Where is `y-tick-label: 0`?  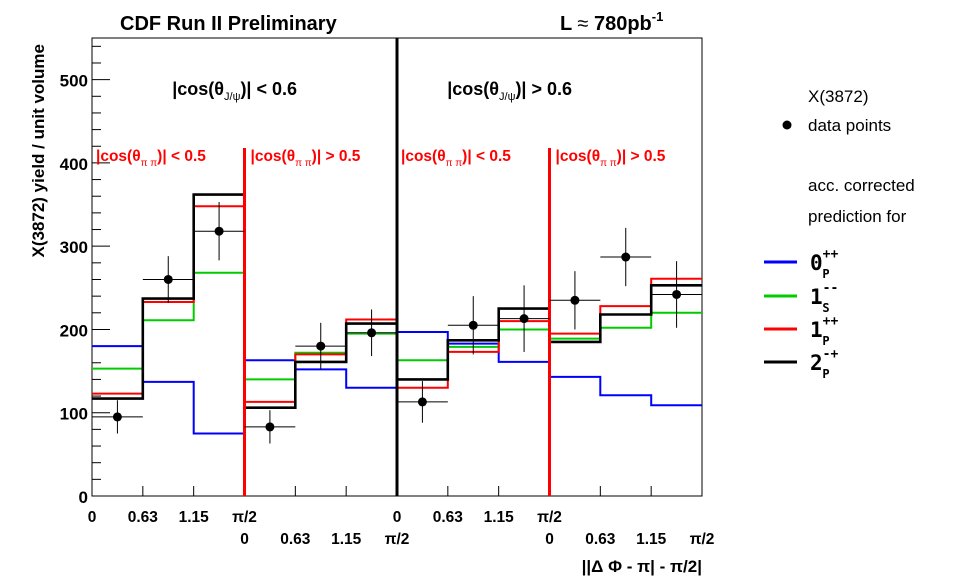
y-tick-label: 0 is located at coordinates (83, 497).